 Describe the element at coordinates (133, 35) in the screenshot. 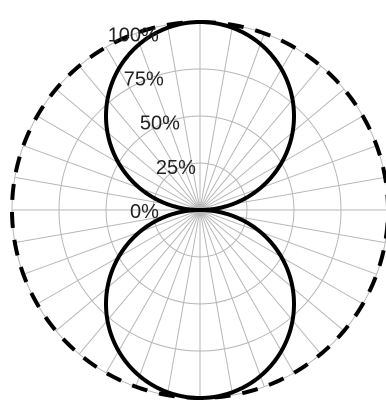

I see `radial-tick-label-100: 100%` at that location.